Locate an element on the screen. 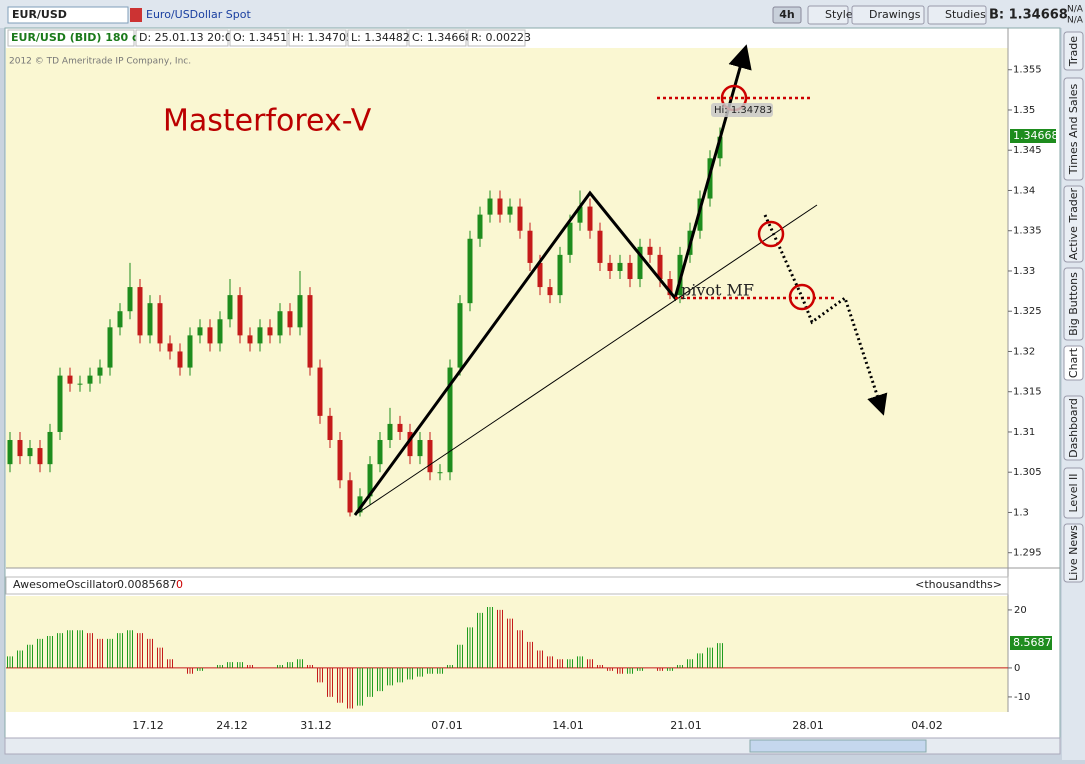  flag-icon is located at coordinates (136, 15).